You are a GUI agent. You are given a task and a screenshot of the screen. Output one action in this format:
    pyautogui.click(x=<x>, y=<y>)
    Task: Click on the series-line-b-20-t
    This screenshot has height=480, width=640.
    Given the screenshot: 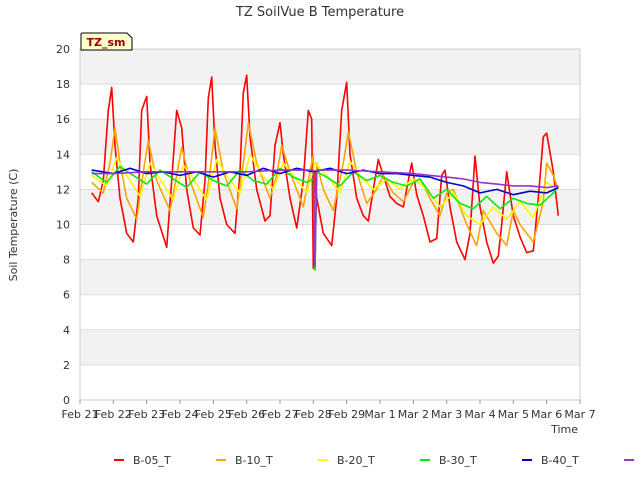 What is the action you would take?
    pyautogui.click(x=325, y=189)
    